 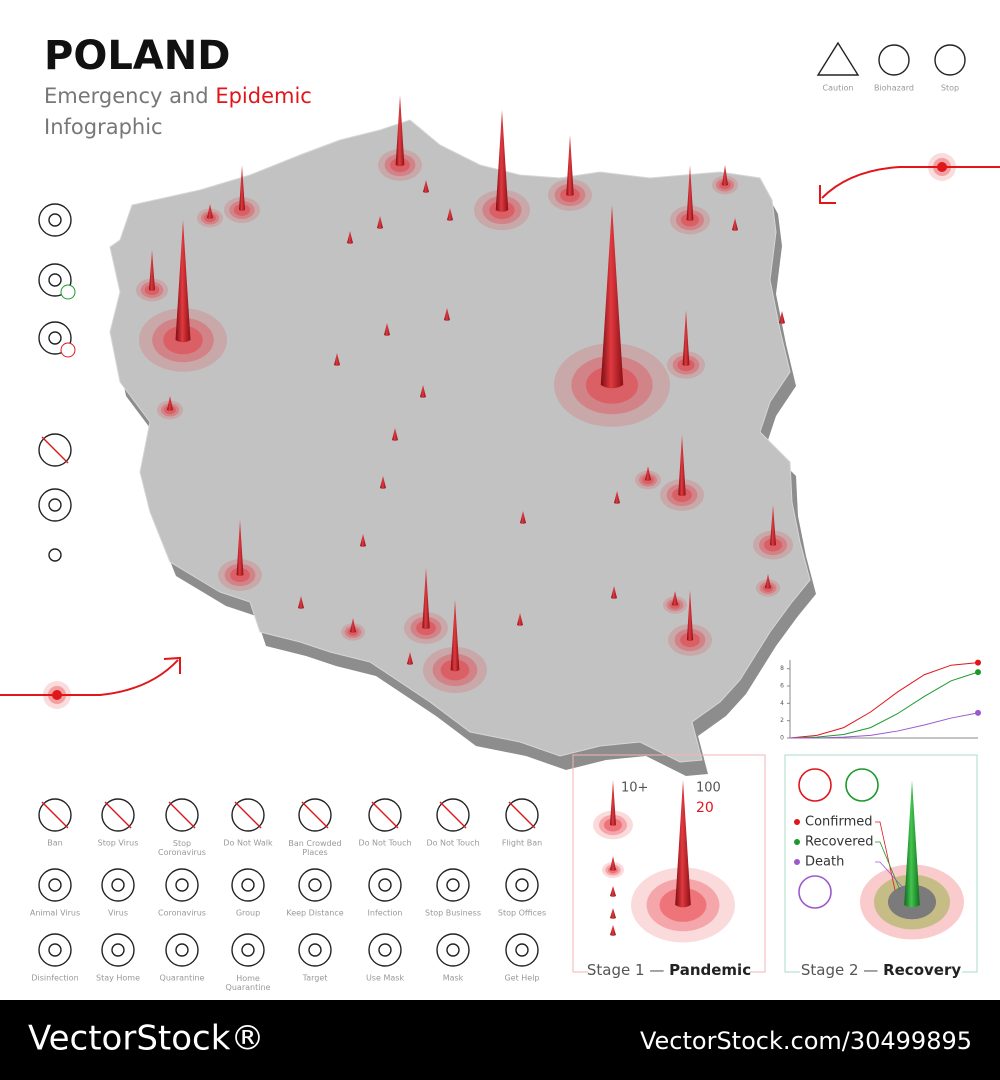 I want to click on scale-small: 10+, so click(x=634, y=788).